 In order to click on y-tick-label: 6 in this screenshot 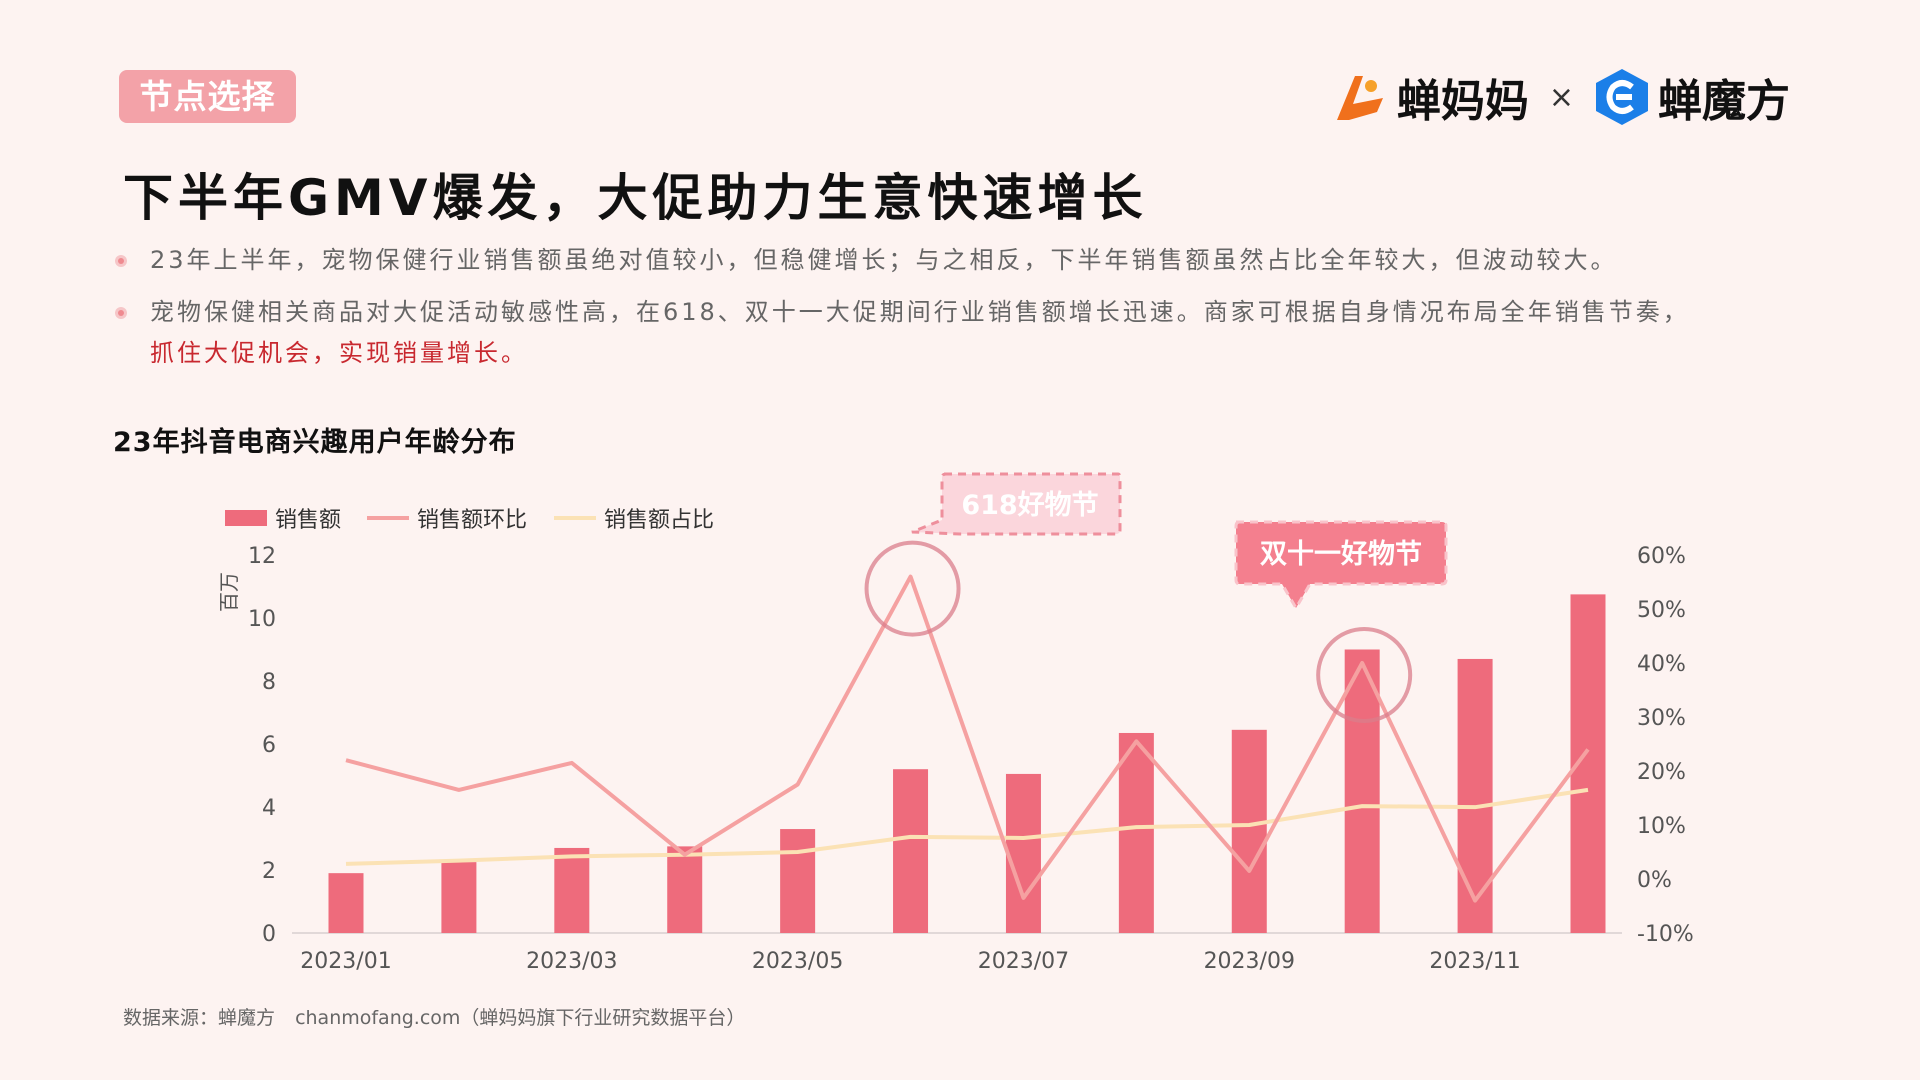, I will do `click(269, 745)`.